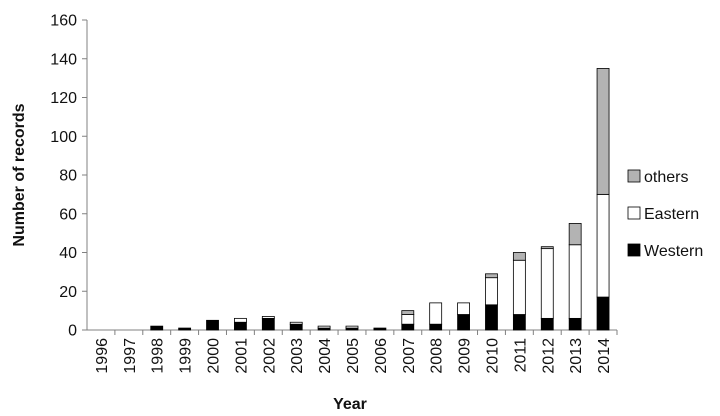 This screenshot has height=416, width=720. Describe the element at coordinates (63, 137) in the screenshot. I see `y-tick-label: 100` at that location.